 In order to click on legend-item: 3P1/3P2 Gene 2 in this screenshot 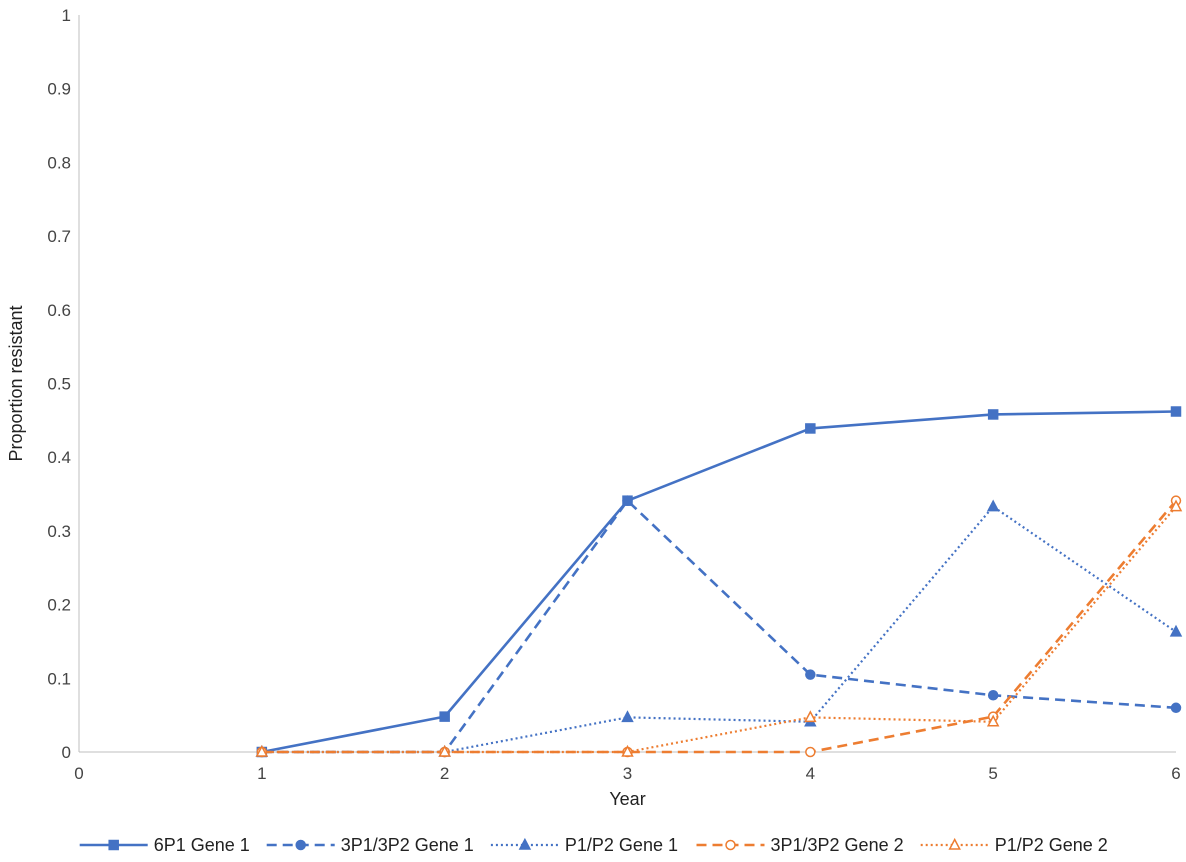, I will do `click(800, 845)`.